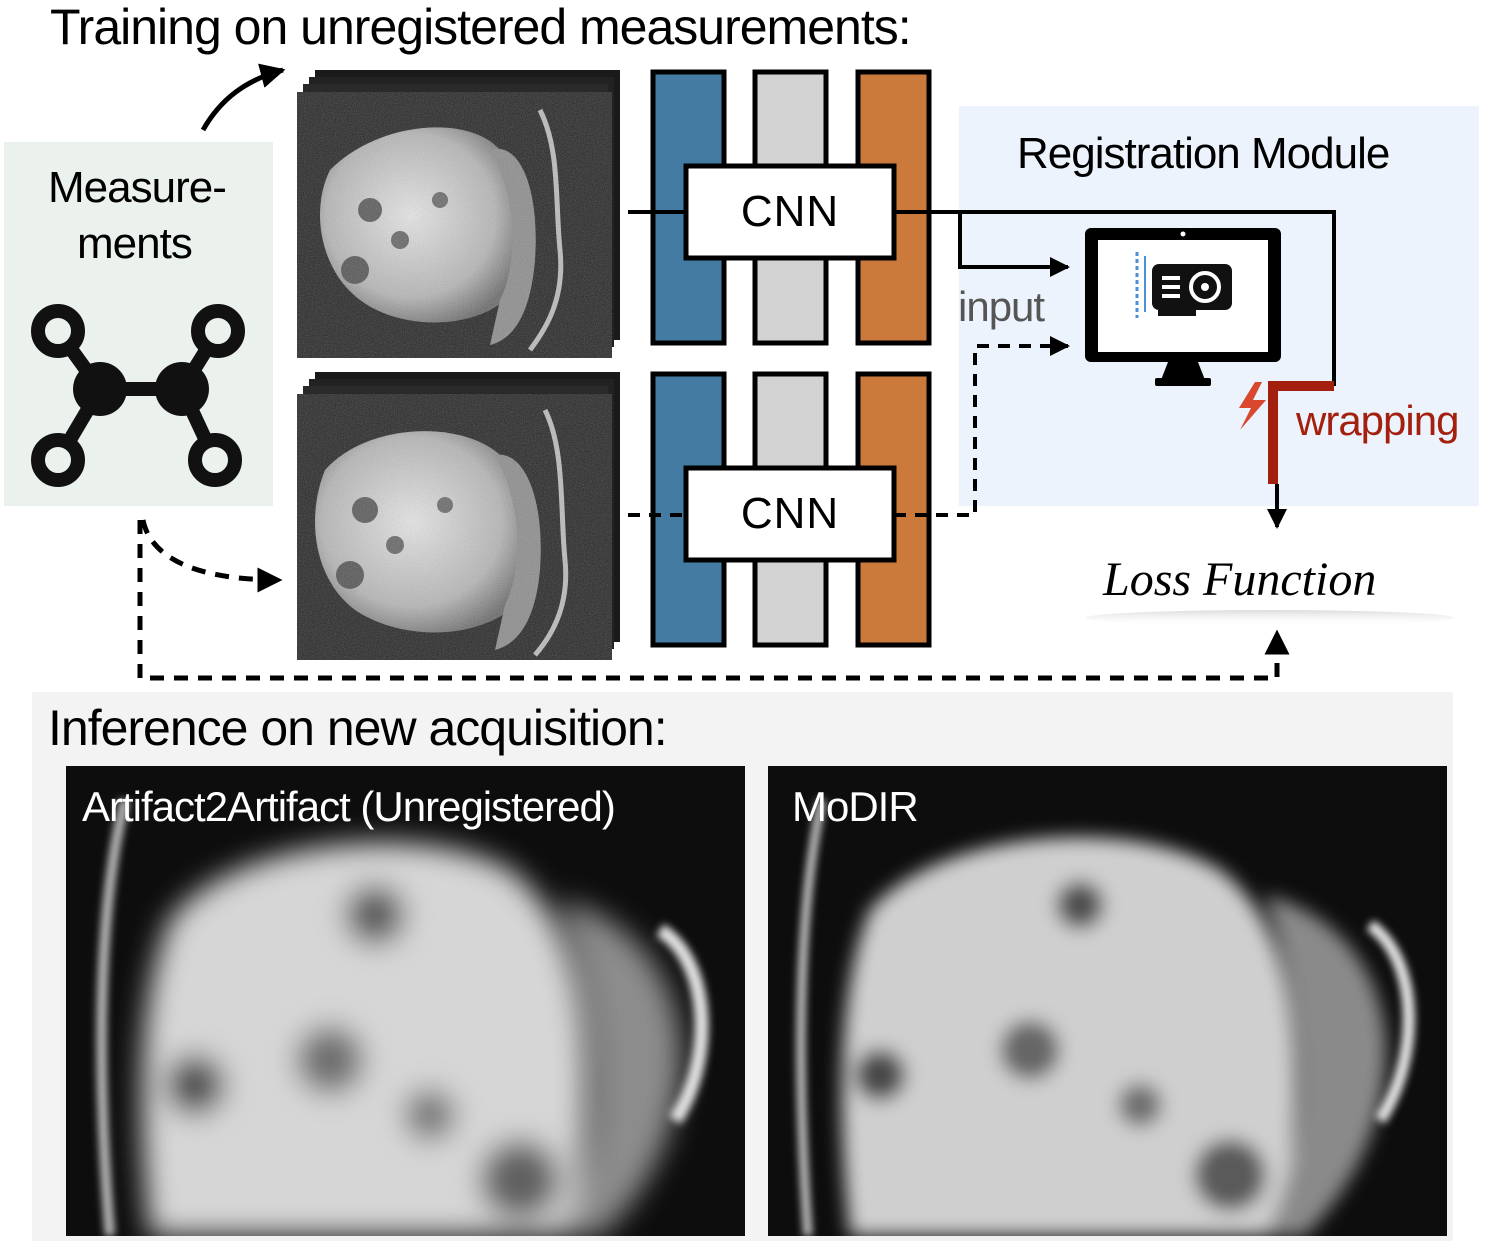  Describe the element at coordinates (349, 806) in the screenshot. I see `left-panel-label: Artifact2Artifact (Unregistered)` at that location.